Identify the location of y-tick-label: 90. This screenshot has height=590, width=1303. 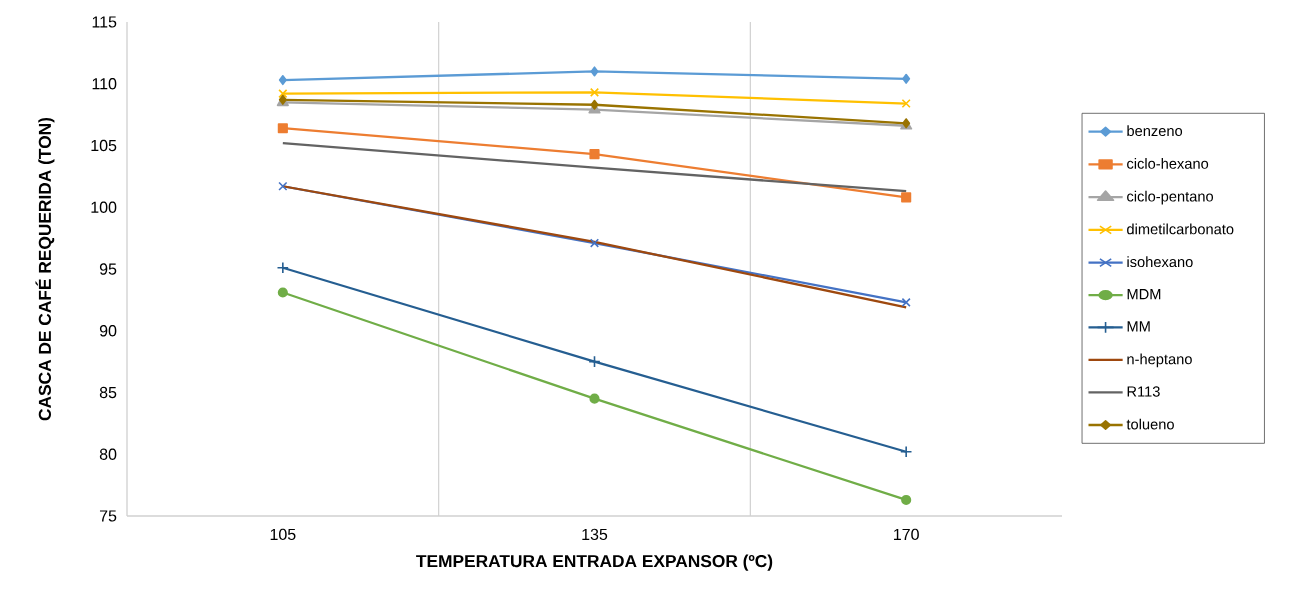
(108, 331).